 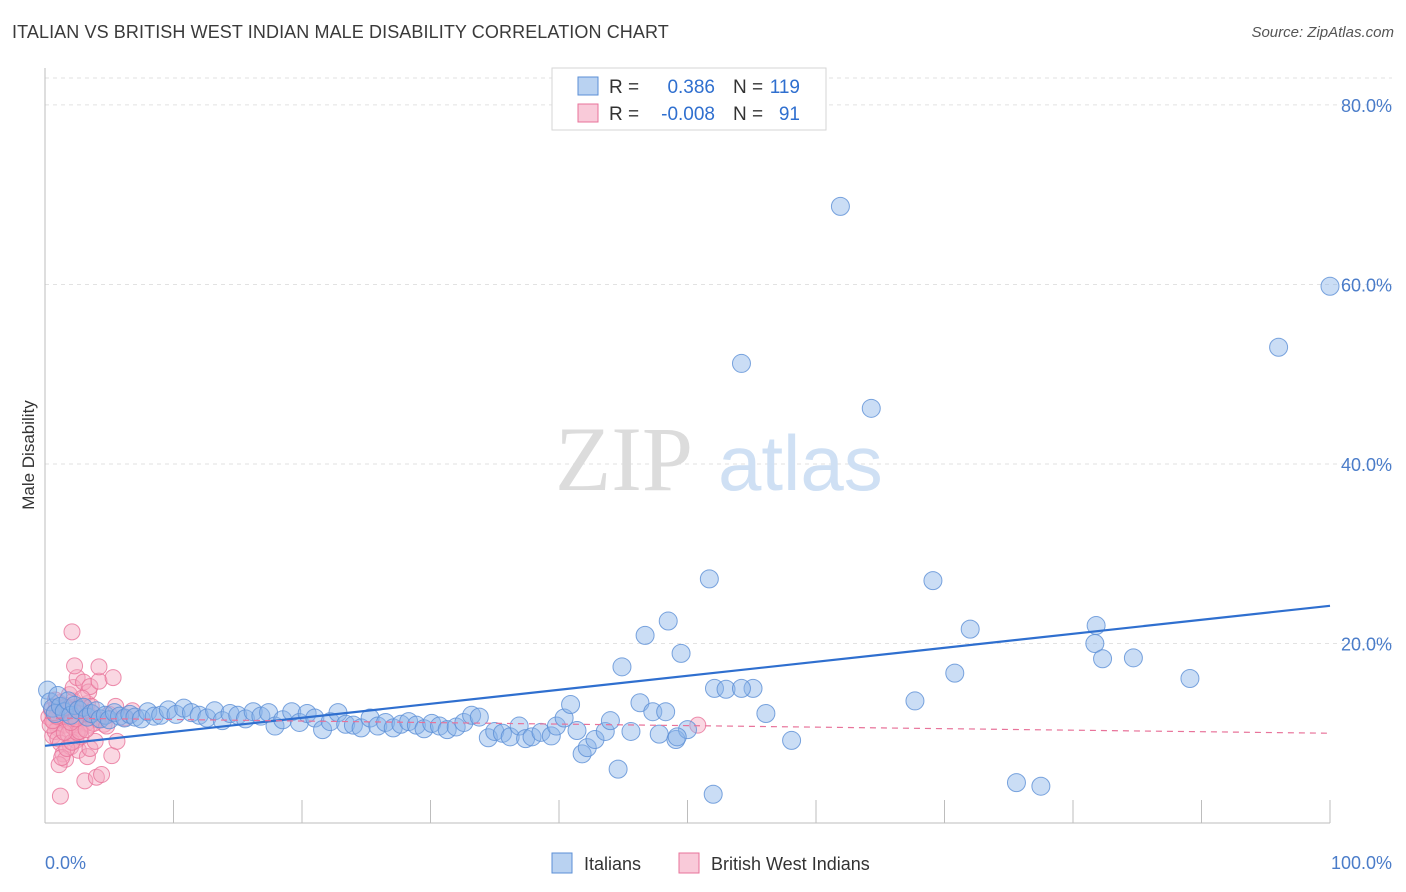 What do you see at coordinates (789, 114) in the screenshot?
I see `legend-n-value: 91` at bounding box center [789, 114].